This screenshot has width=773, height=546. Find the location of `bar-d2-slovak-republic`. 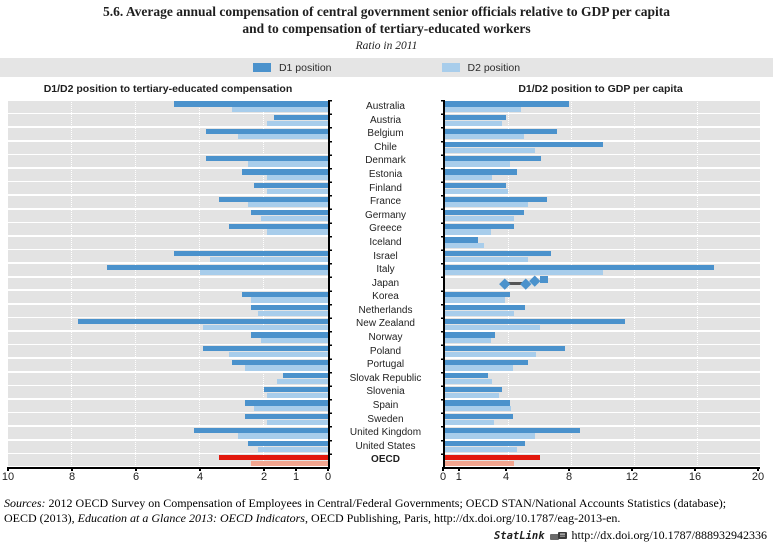

bar-d2-slovak-republic is located at coordinates (469, 381).